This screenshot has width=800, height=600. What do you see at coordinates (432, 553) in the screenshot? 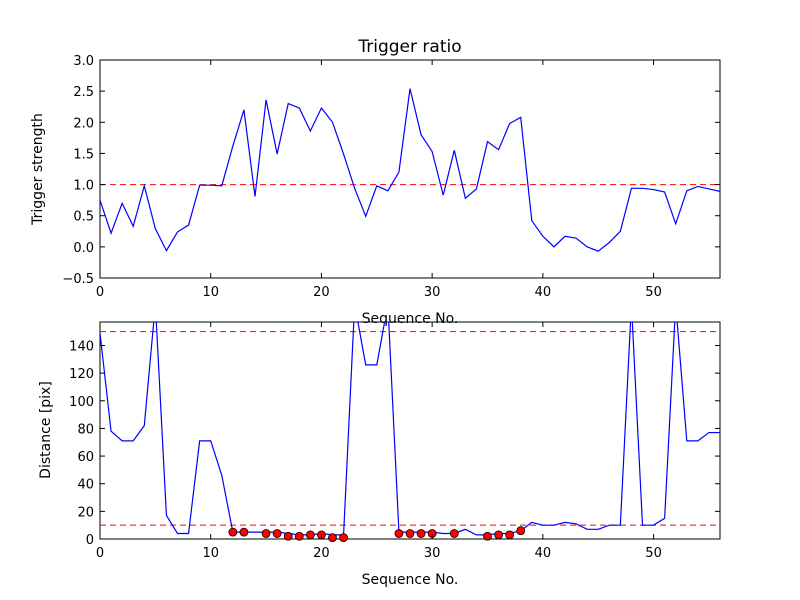
I see `bottom-x-tick-label: 30` at bounding box center [432, 553].